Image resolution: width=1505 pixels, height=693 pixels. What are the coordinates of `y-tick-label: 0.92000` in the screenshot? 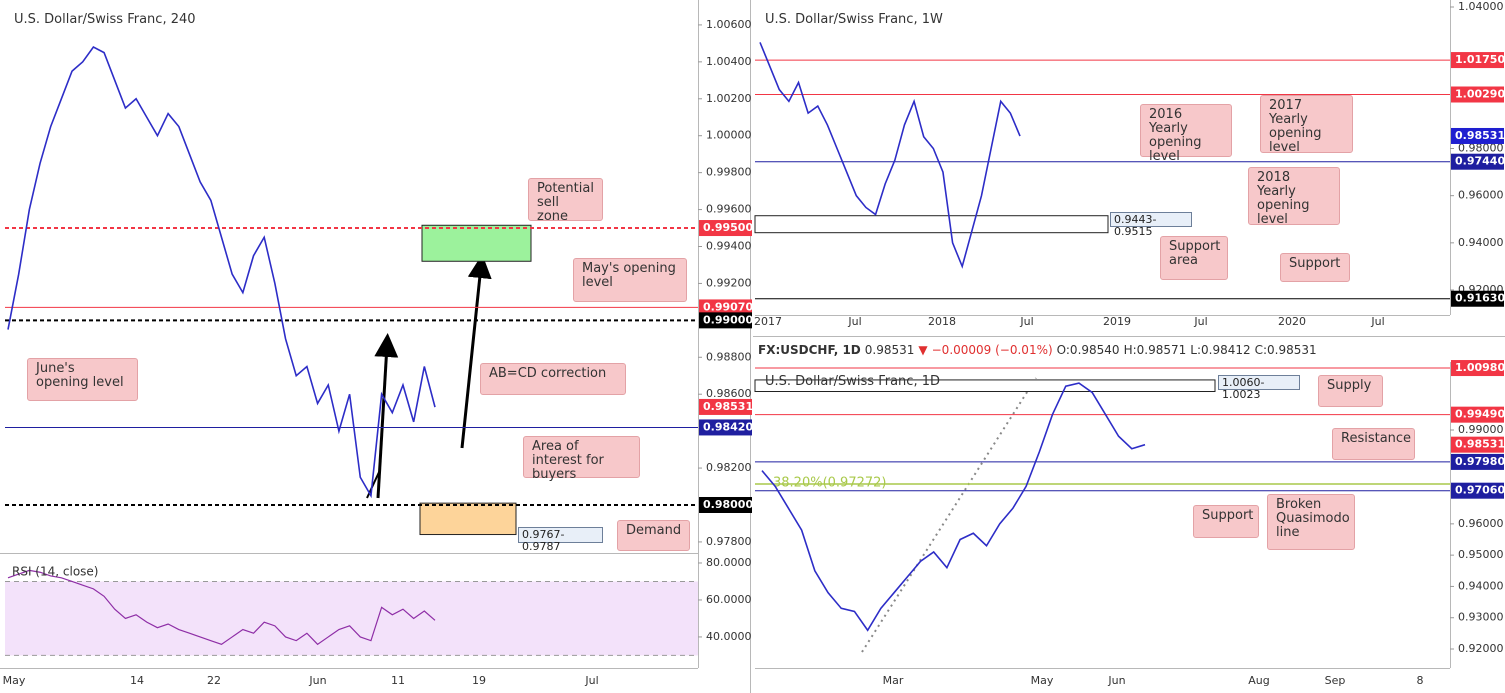 It's located at (1481, 648).